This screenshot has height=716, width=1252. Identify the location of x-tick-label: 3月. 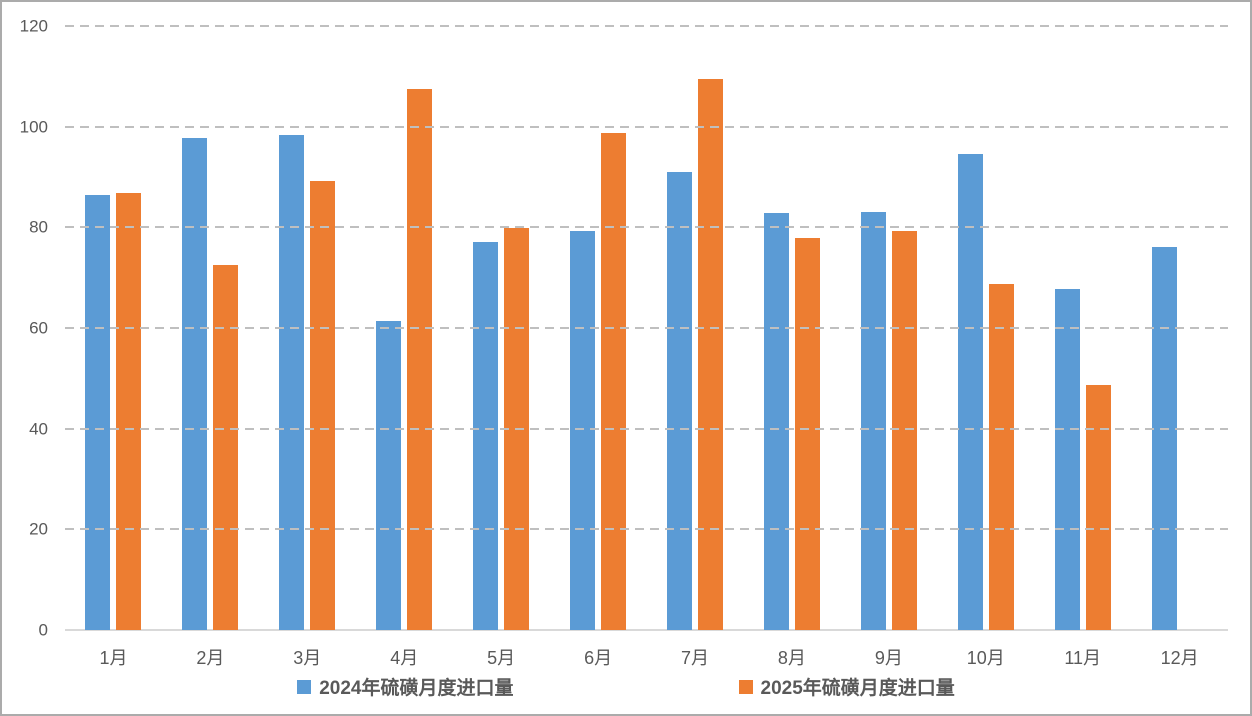
(307, 658).